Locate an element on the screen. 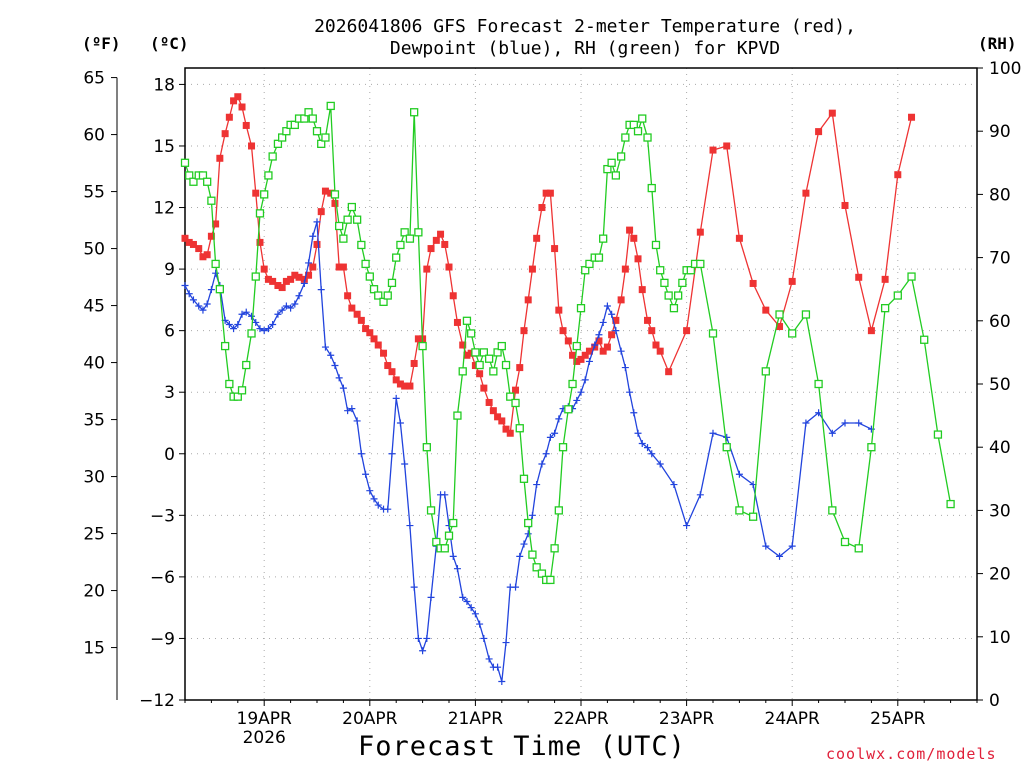 The height and width of the screenshot is (768, 1024). rh-tick-label: 10 is located at coordinates (1000, 638).